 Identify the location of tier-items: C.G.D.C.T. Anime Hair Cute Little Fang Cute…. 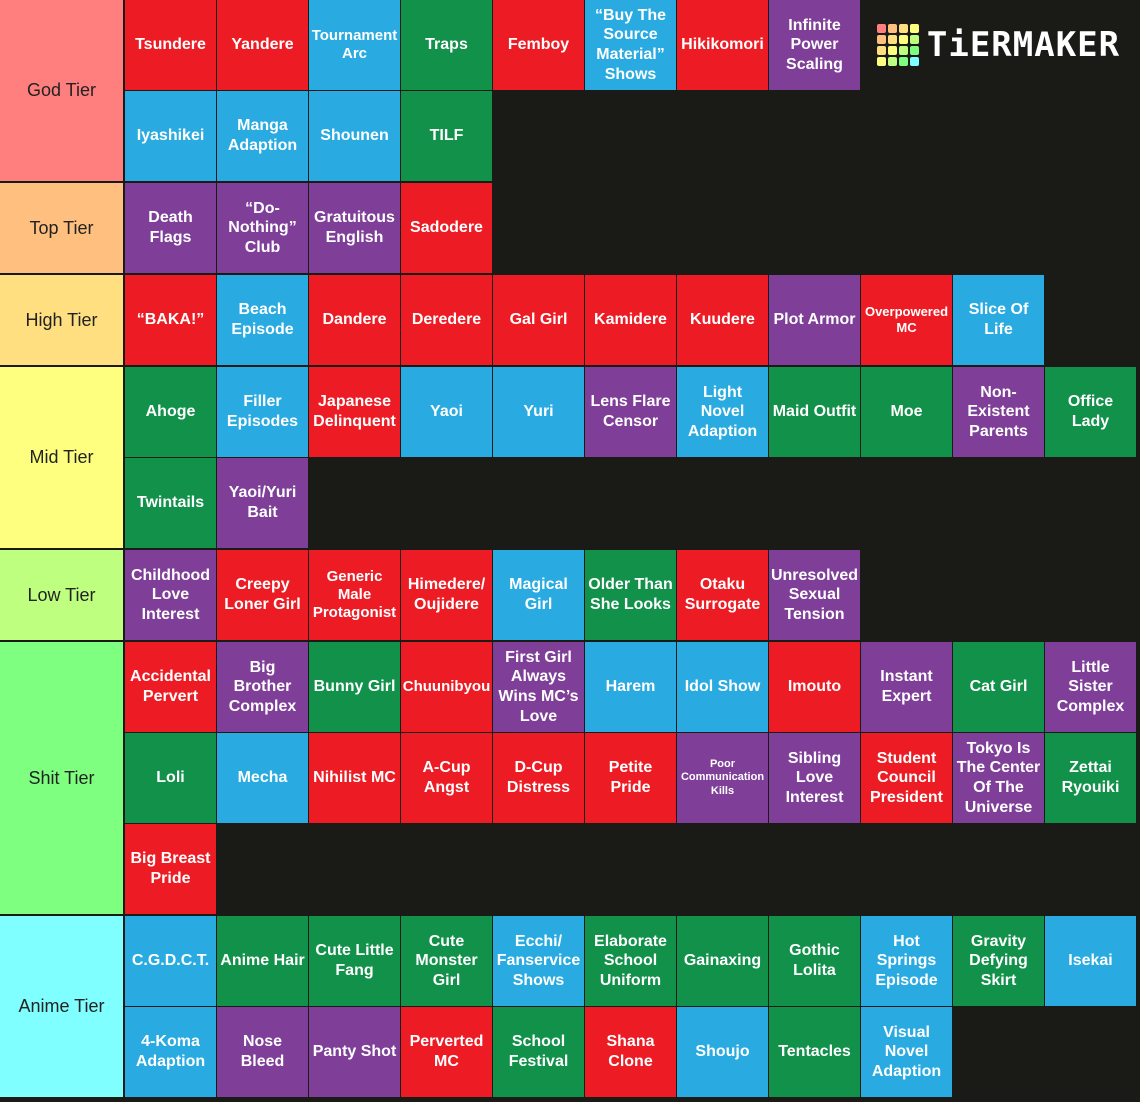
(630, 1006).